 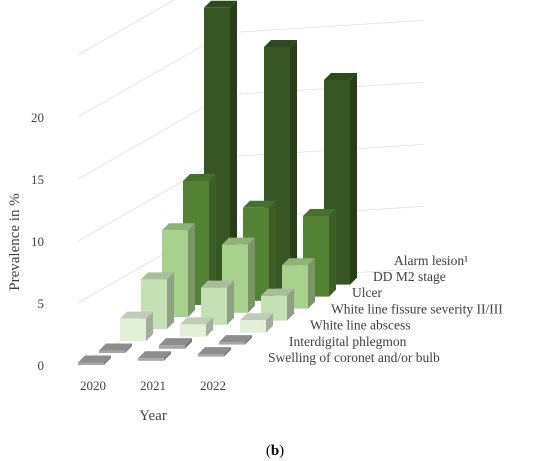 What do you see at coordinates (367, 292) in the screenshot?
I see `series-label: Ulcer` at bounding box center [367, 292].